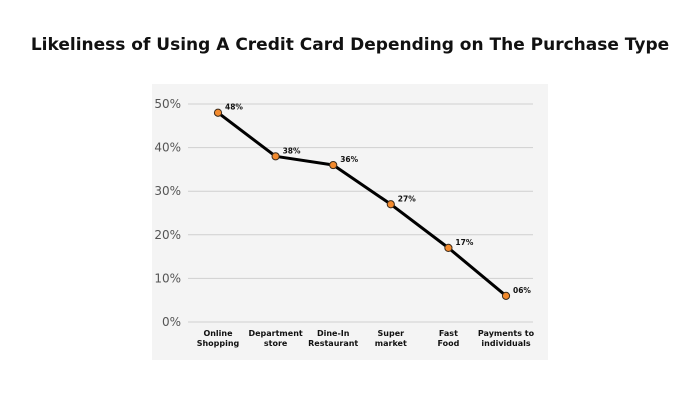 The width and height of the screenshot is (700, 400). I want to click on y-tick-label: 20%, so click(167, 235).